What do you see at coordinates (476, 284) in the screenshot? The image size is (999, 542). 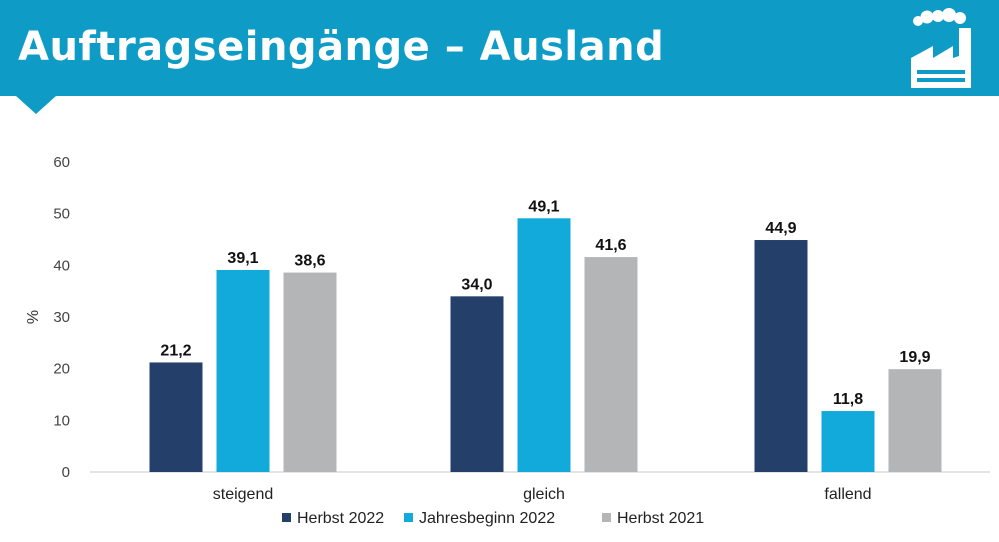 I see `data-label: 34,0` at bounding box center [476, 284].